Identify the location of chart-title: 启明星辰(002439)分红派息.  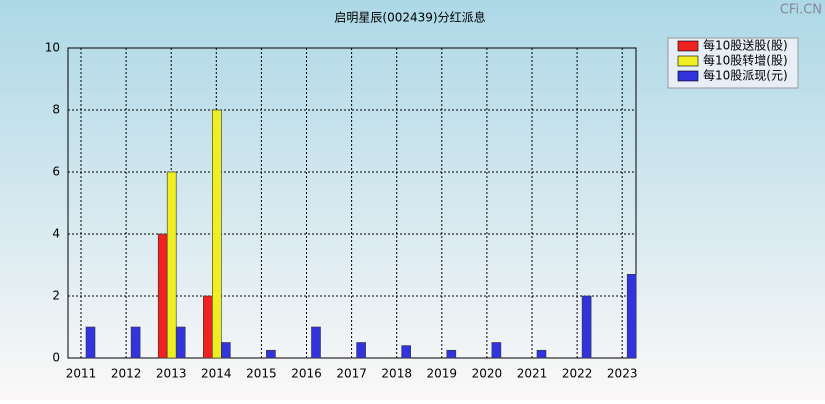
(409, 17).